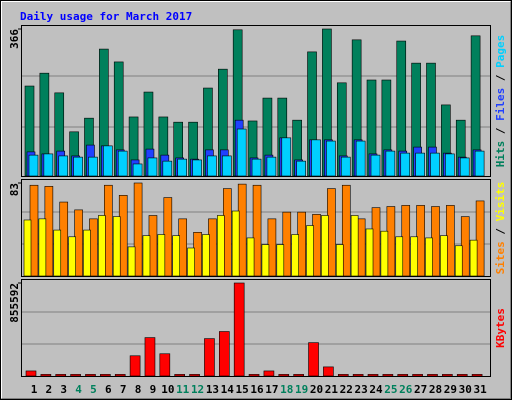 The width and height of the screenshot is (512, 400). What do you see at coordinates (301, 389) in the screenshot?
I see `x-tick-label: 19` at bounding box center [301, 389].